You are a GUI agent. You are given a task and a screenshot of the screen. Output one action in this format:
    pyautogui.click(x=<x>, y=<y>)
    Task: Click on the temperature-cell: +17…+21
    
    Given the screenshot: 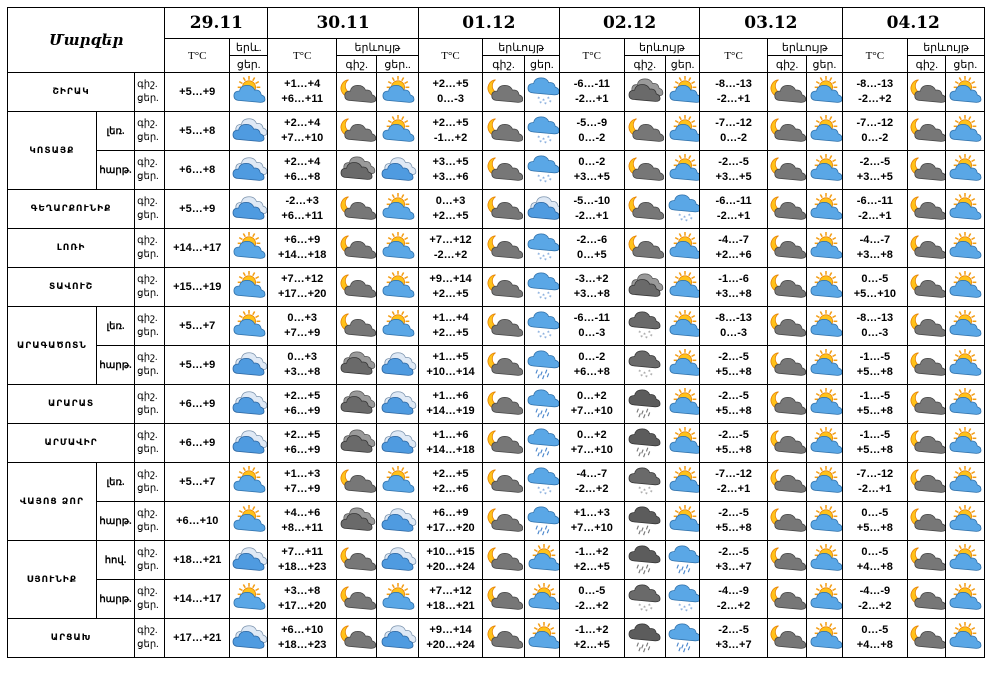 What is the action you would take?
    pyautogui.click(x=197, y=638)
    